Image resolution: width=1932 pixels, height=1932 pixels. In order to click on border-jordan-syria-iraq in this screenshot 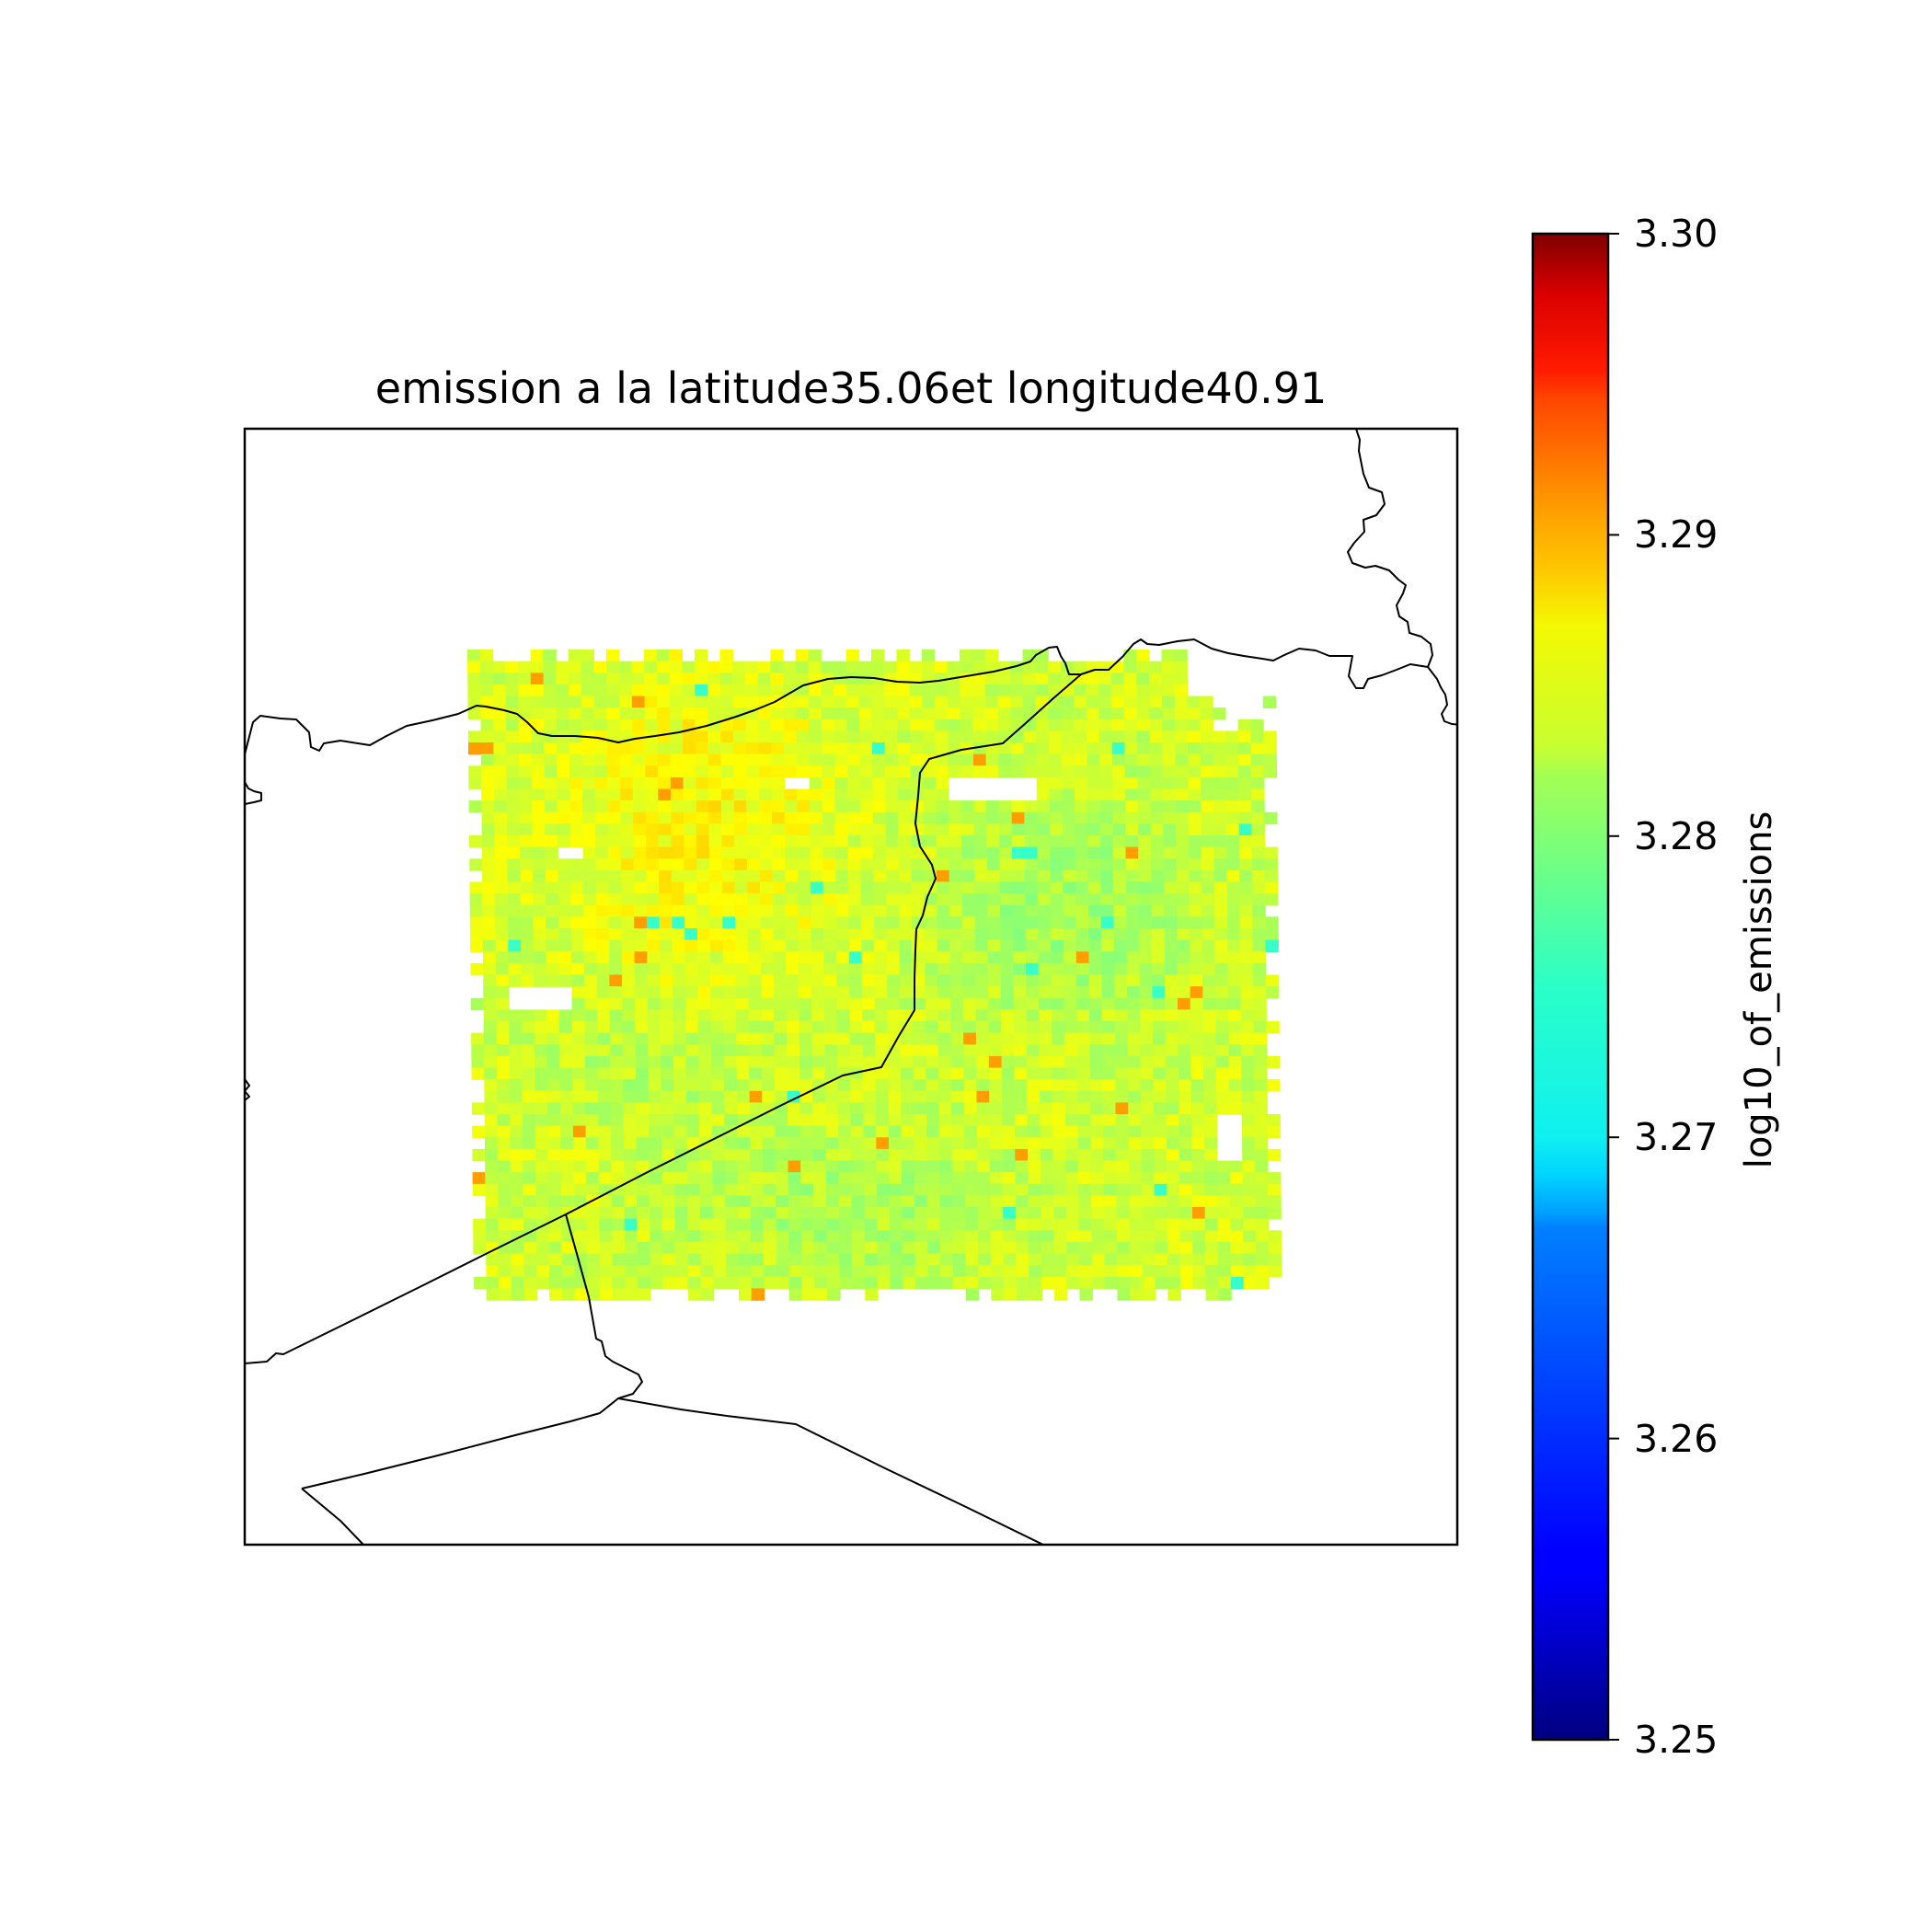, I will do `click(472, 1351)`.